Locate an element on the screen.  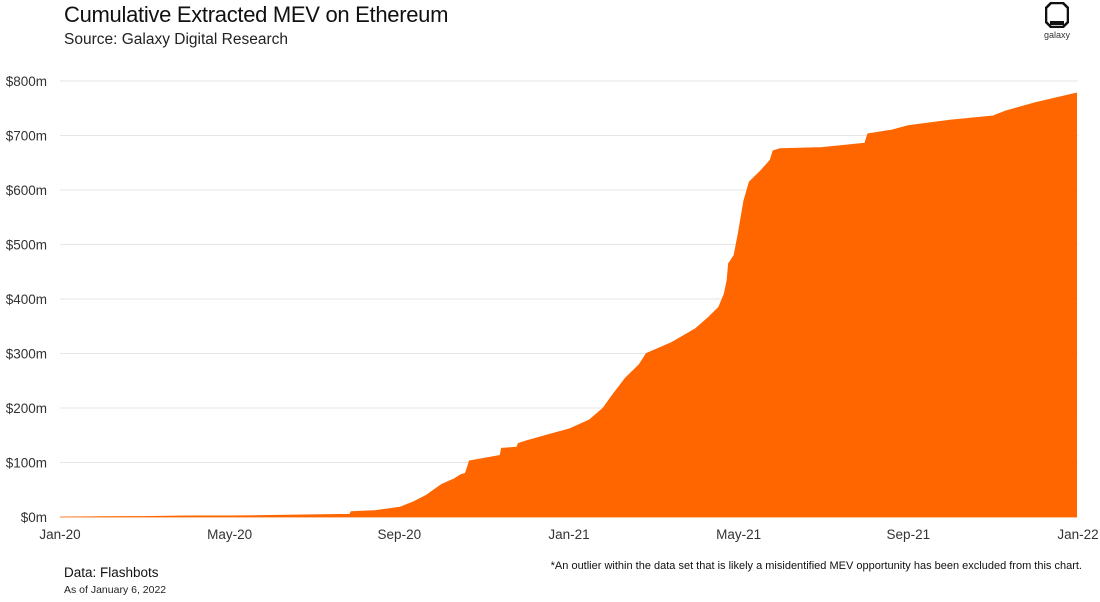
galaxy-logo: galaxy is located at coordinates (1057, 22).